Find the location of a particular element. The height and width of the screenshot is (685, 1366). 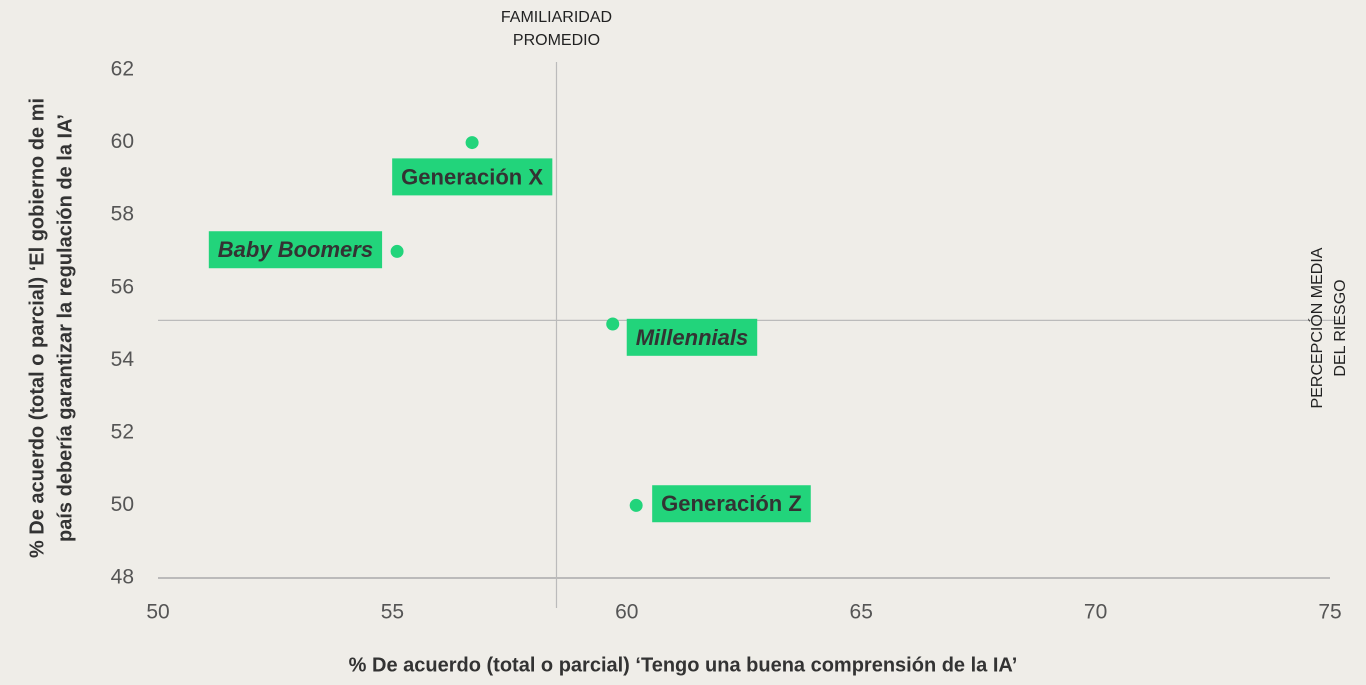

y-tick-label: 60 is located at coordinates (122, 141).